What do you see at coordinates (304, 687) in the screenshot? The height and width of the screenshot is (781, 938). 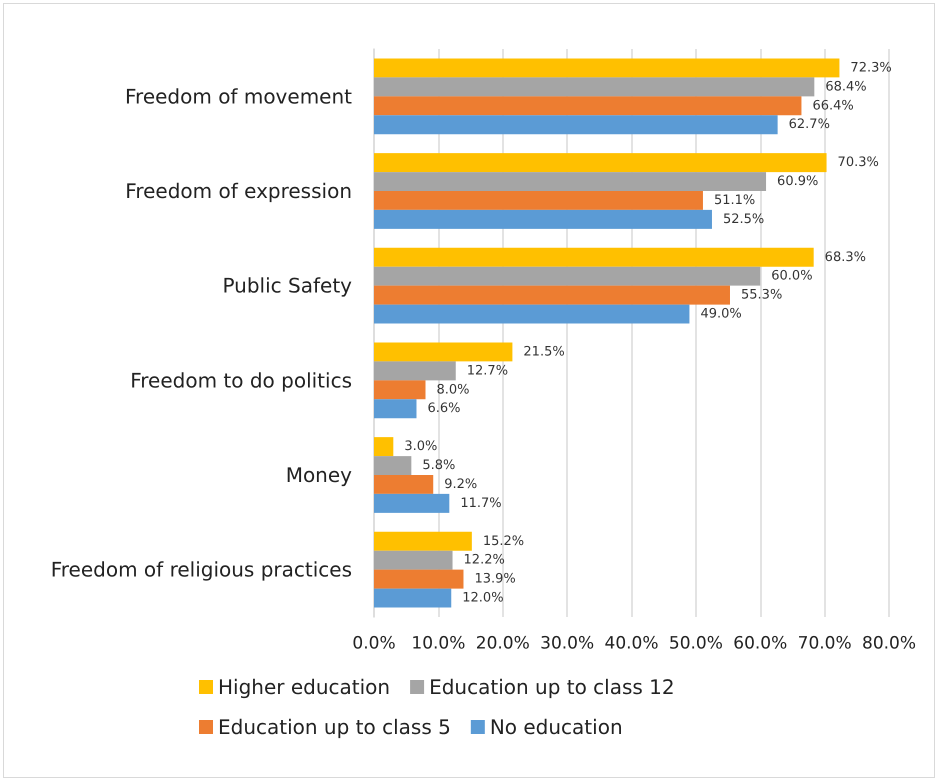 I see `legend-label: Higher education` at bounding box center [304, 687].